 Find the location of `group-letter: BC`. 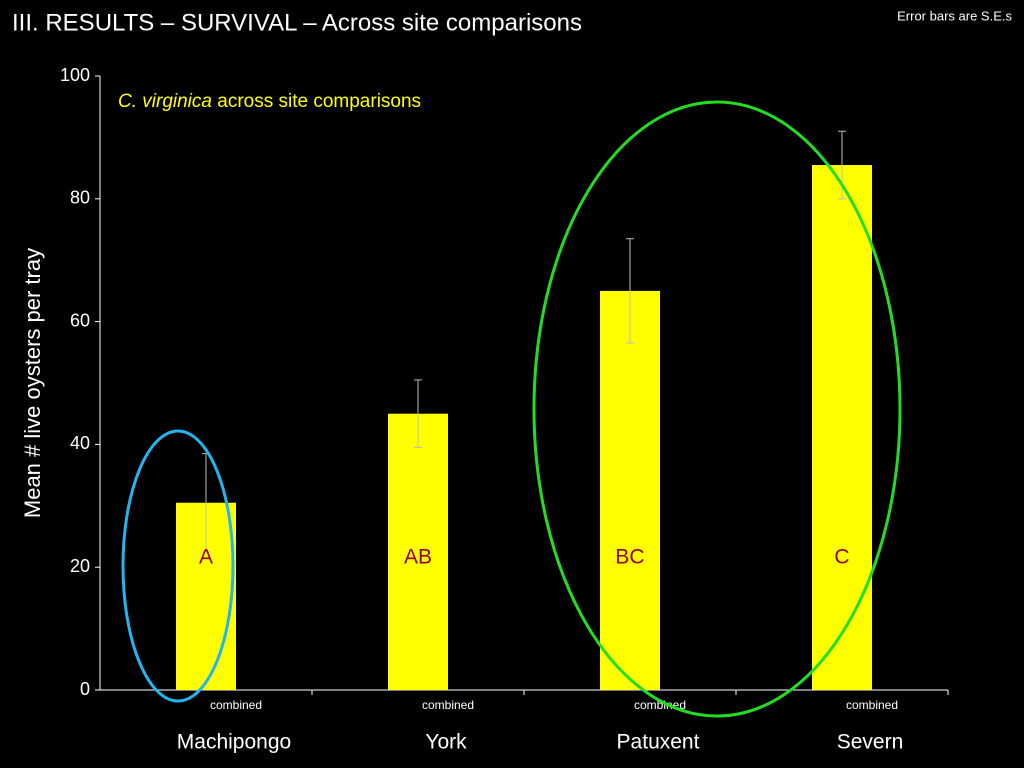

group-letter: BC is located at coordinates (629, 557).